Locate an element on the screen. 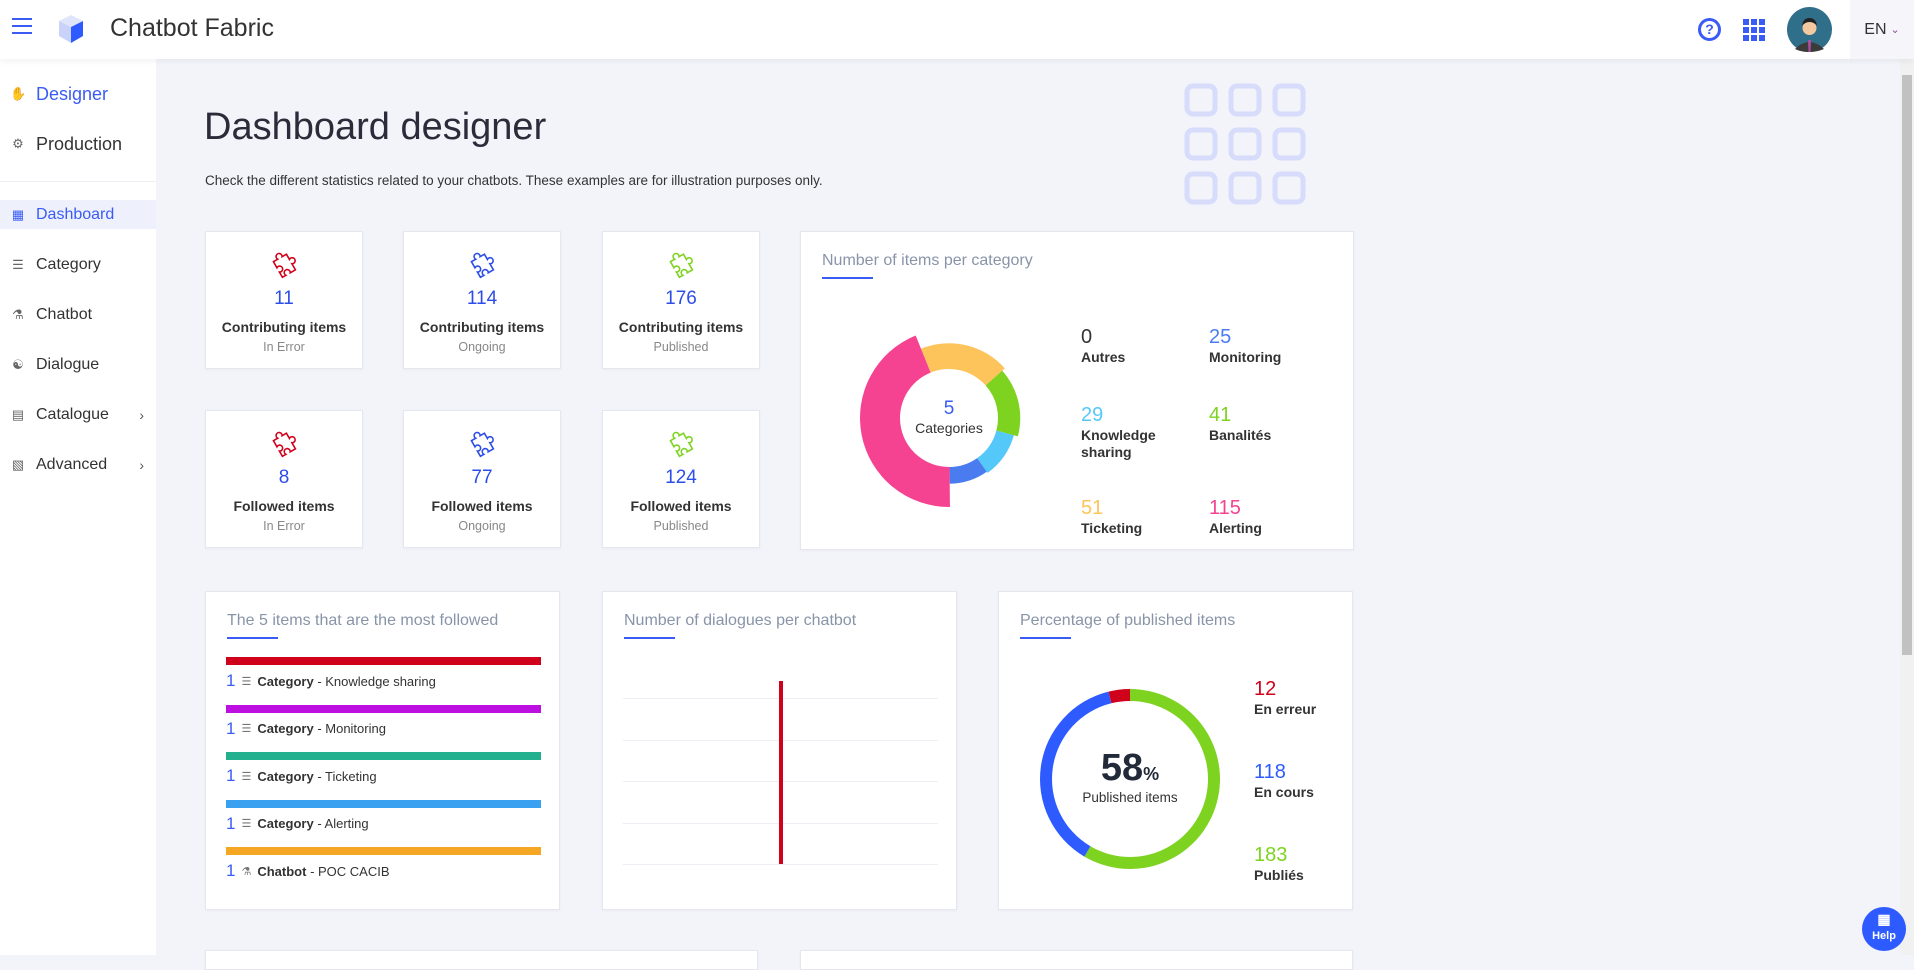 This screenshot has height=970, width=1914. followed-item: 1 ☰ Category - Knowledge sharing is located at coordinates (331, 681).